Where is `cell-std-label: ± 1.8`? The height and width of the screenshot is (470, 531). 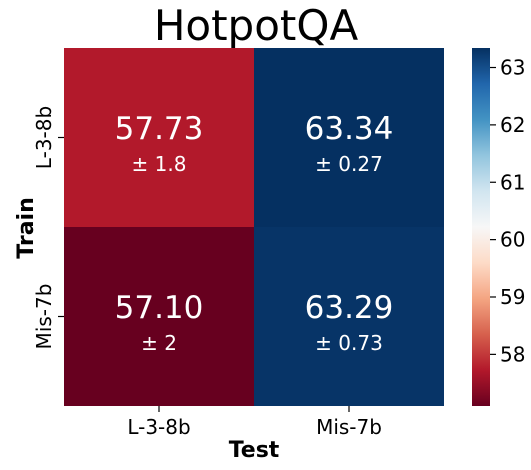
cell-std-label: ± 1.8 is located at coordinates (159, 164).